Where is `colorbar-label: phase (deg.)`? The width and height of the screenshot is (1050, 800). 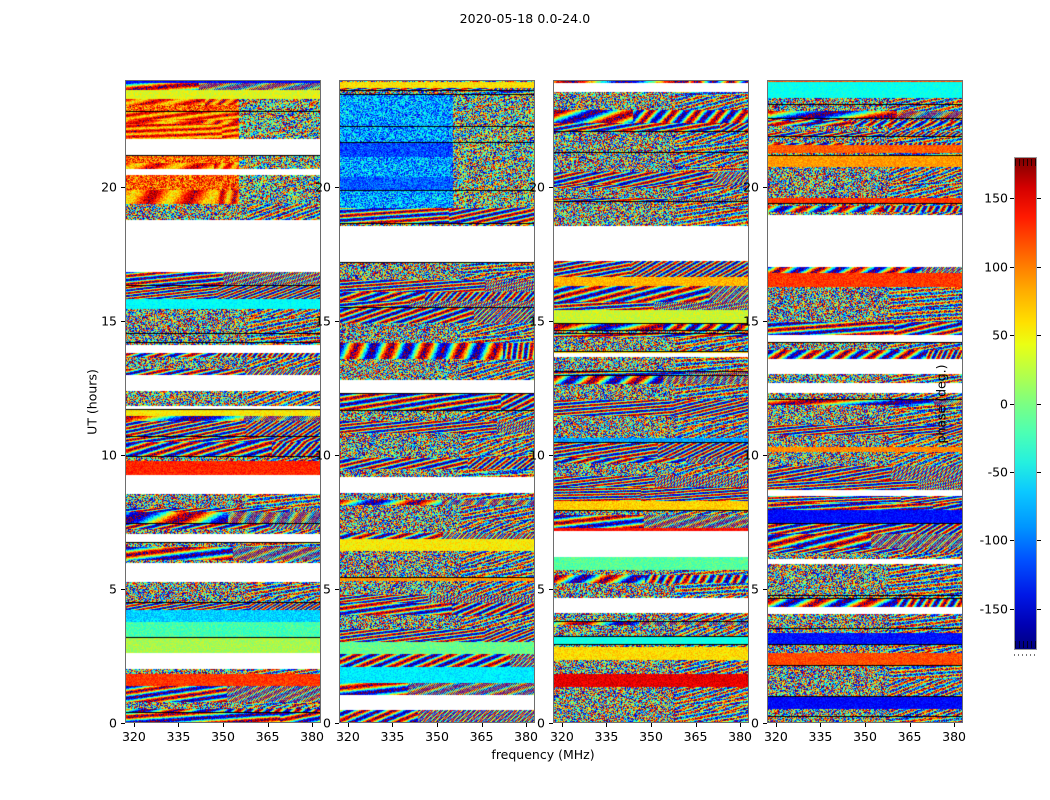
colorbar-label: phase (deg.) is located at coordinates (941, 403).